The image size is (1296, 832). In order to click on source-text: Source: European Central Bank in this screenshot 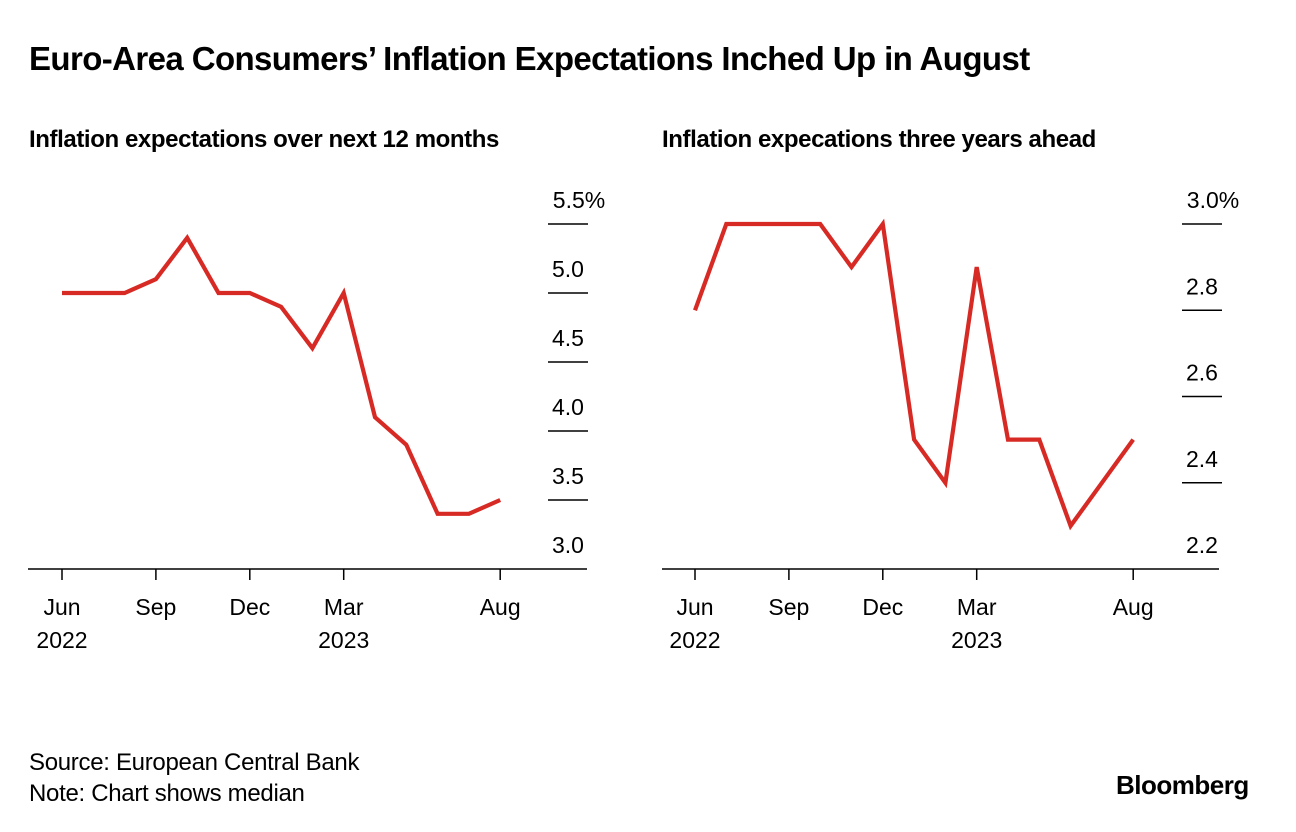, I will do `click(194, 762)`.